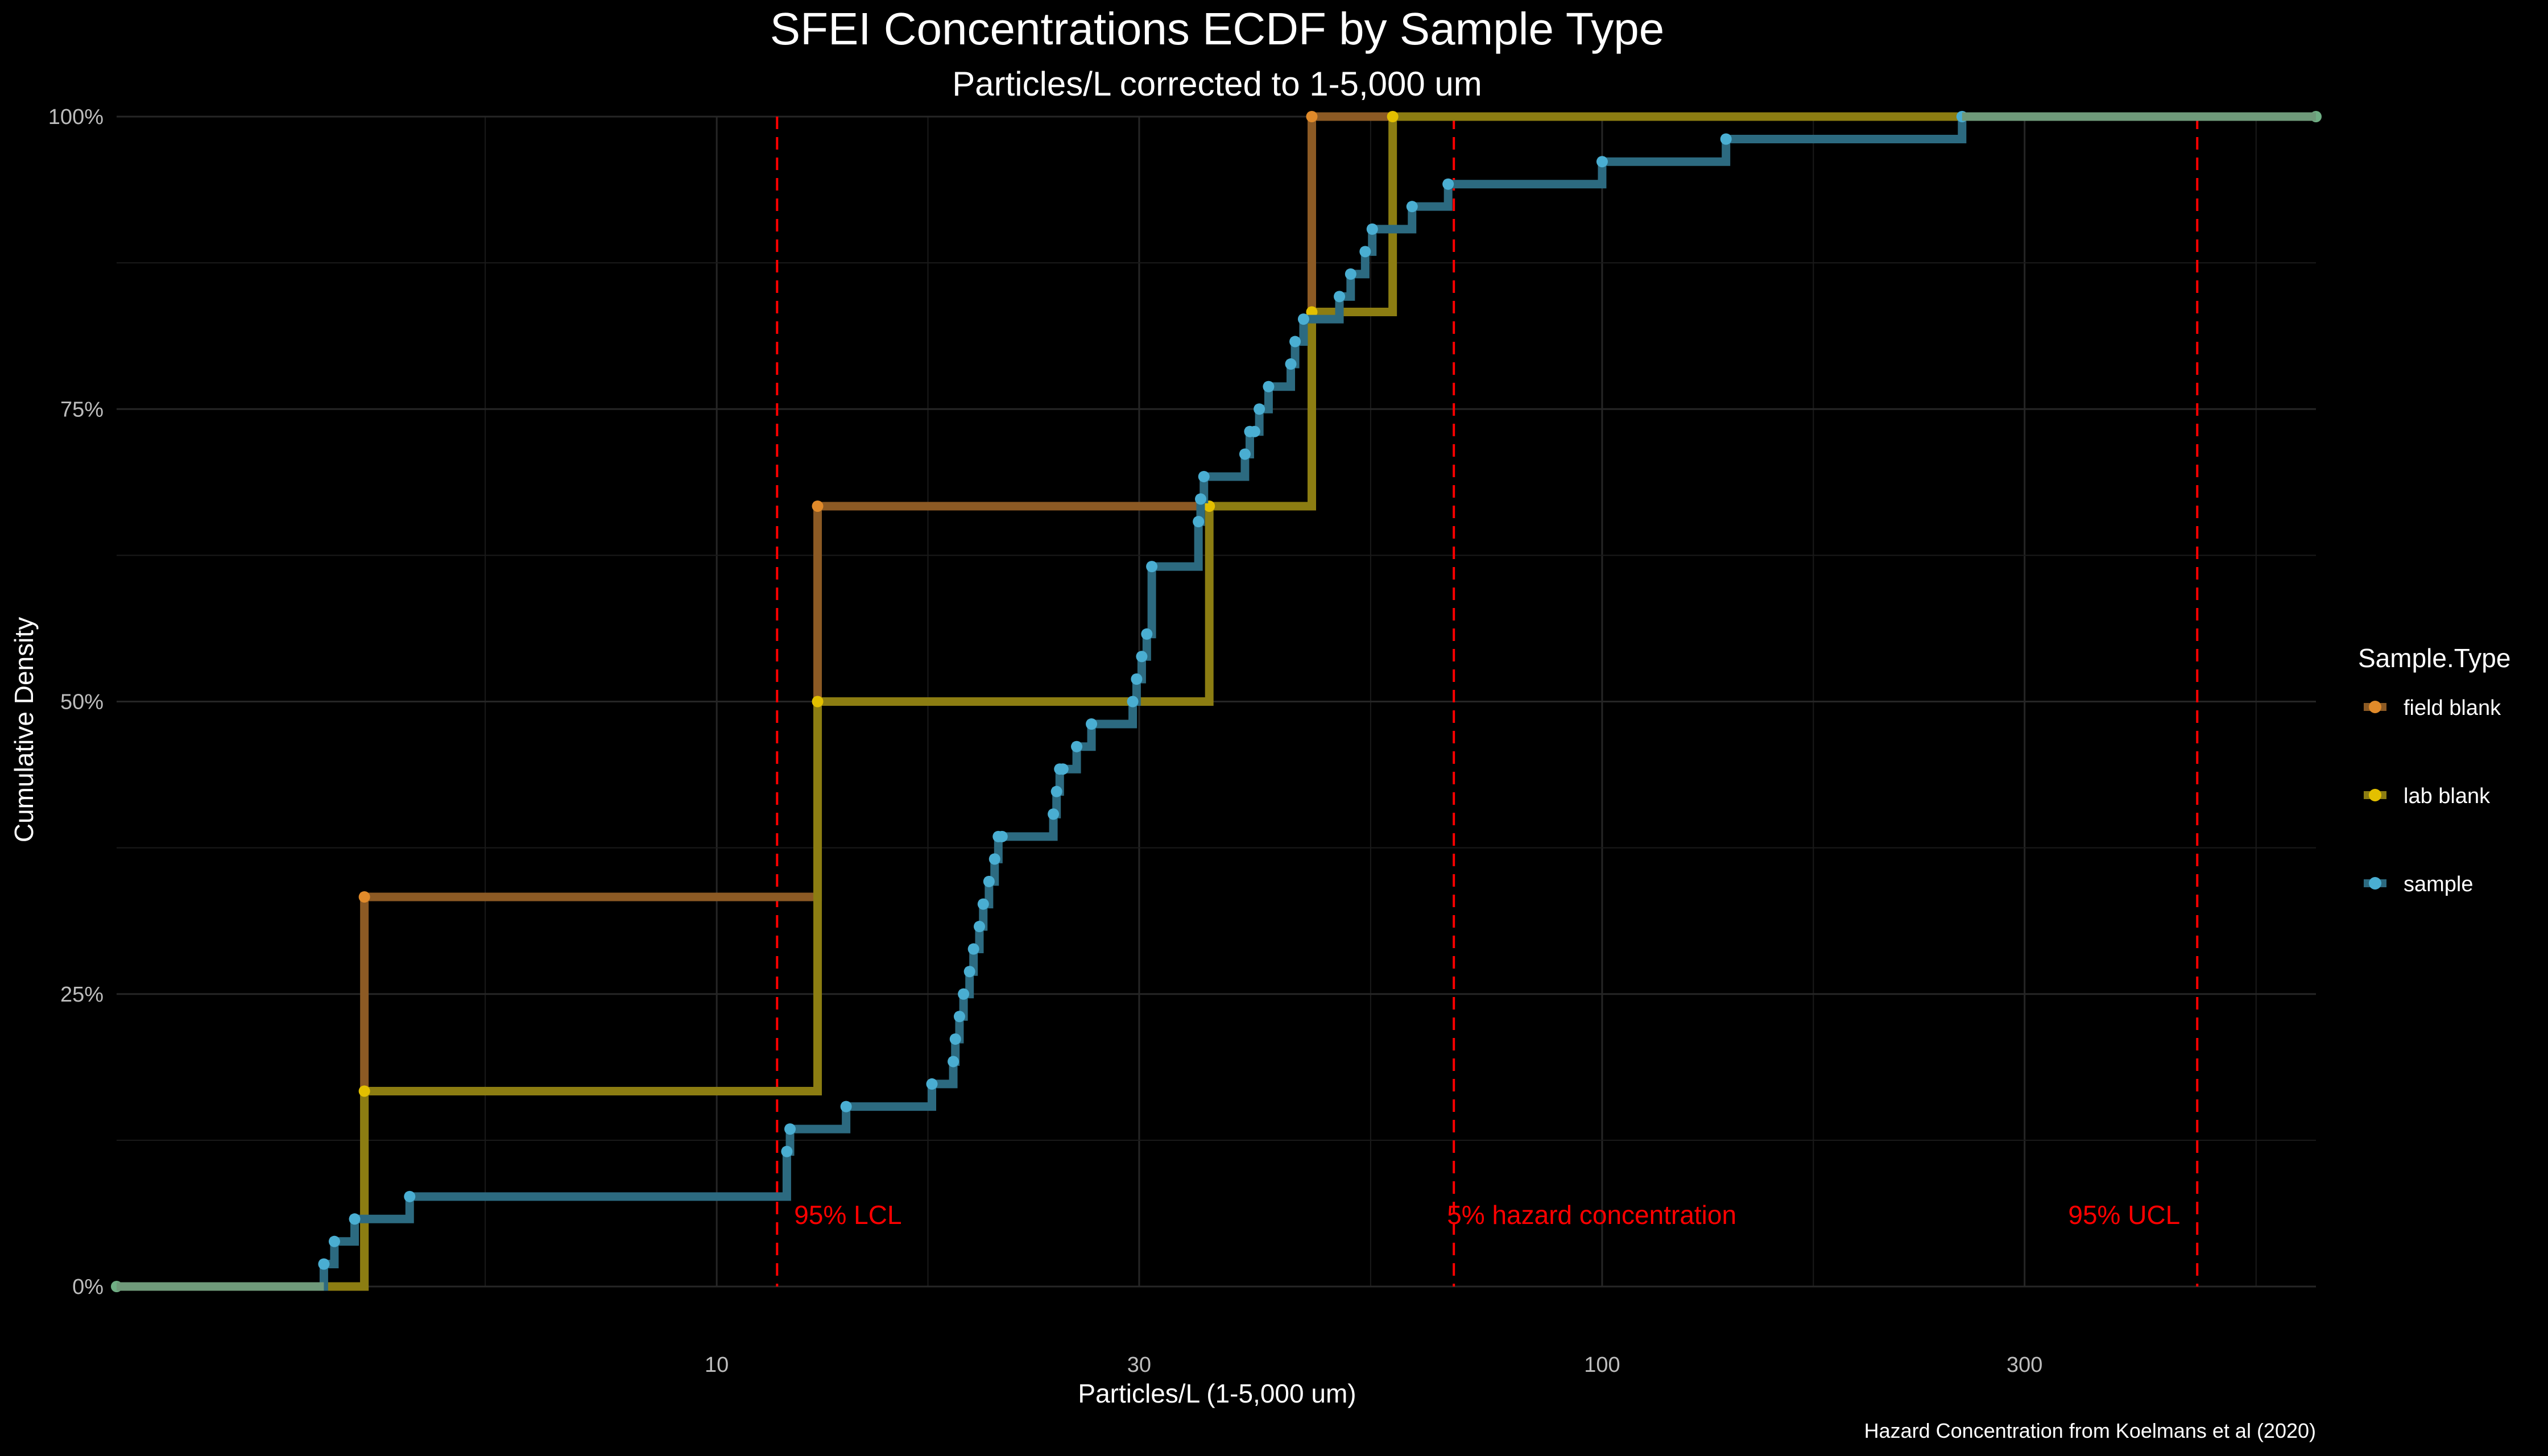 Image resolution: width=2548 pixels, height=1456 pixels. I want to click on y-axis-label: Cumulative Density, so click(24, 729).